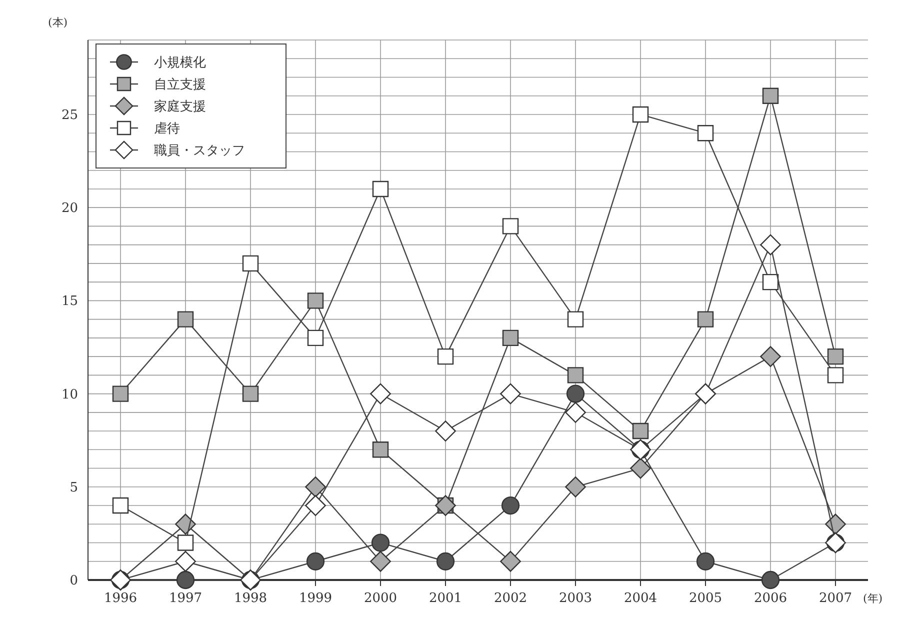 This screenshot has height=628, width=906. What do you see at coordinates (315, 598) in the screenshot?
I see `x-tick-label: 1999` at bounding box center [315, 598].